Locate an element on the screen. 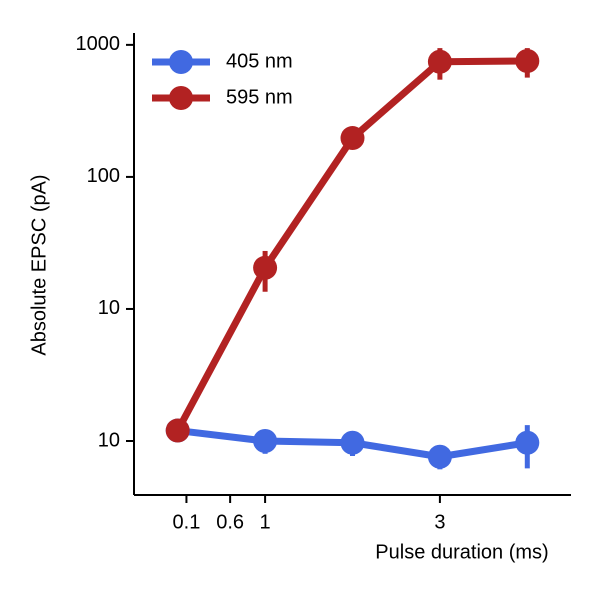  y-tick-label: 1000 is located at coordinates (98, 44).